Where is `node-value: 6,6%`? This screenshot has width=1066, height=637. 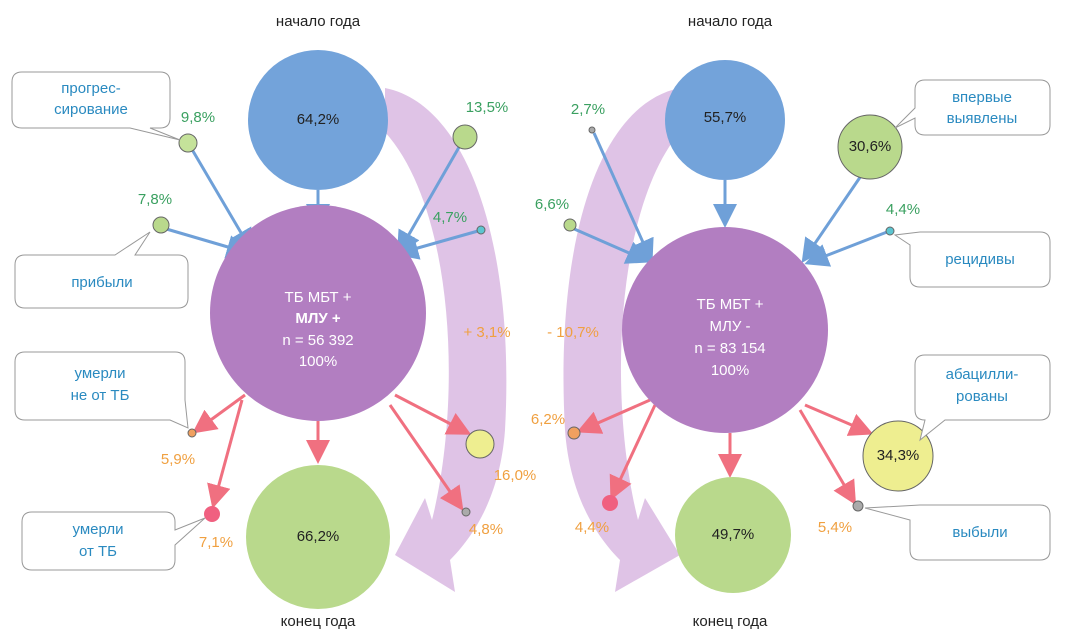
node-value: 6,6% is located at coordinates (552, 204).